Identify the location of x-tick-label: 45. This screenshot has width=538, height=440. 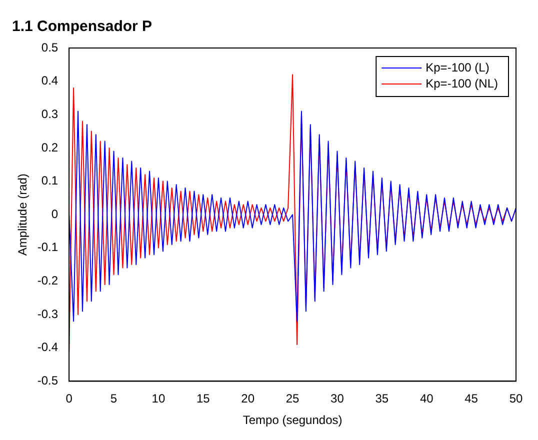
(471, 399).